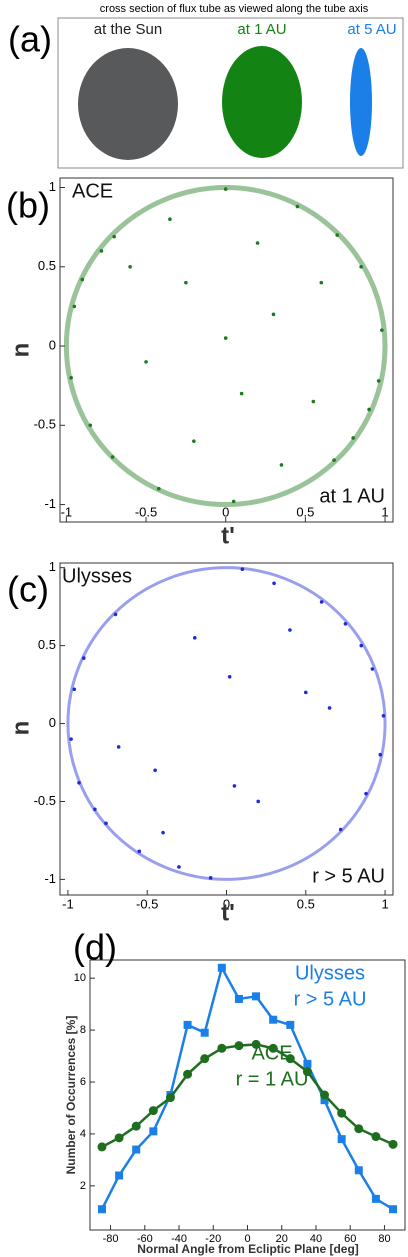  Describe the element at coordinates (28, 589) in the screenshot. I see `panel-label: (c)` at that location.